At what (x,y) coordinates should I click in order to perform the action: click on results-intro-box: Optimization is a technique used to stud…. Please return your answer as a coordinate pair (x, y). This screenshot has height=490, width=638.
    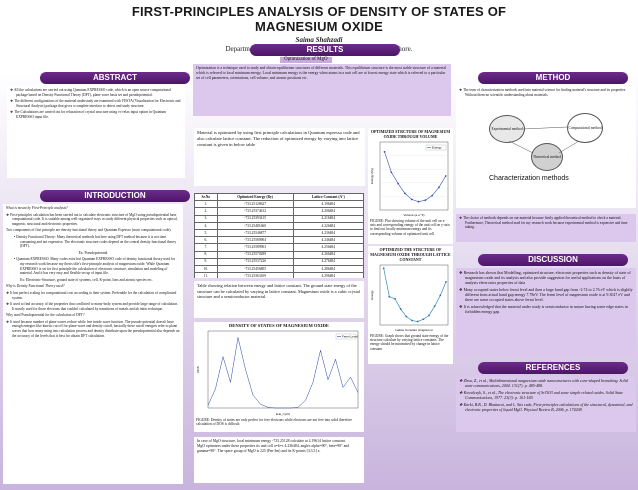
    Looking at the image, I should click on (322, 90).